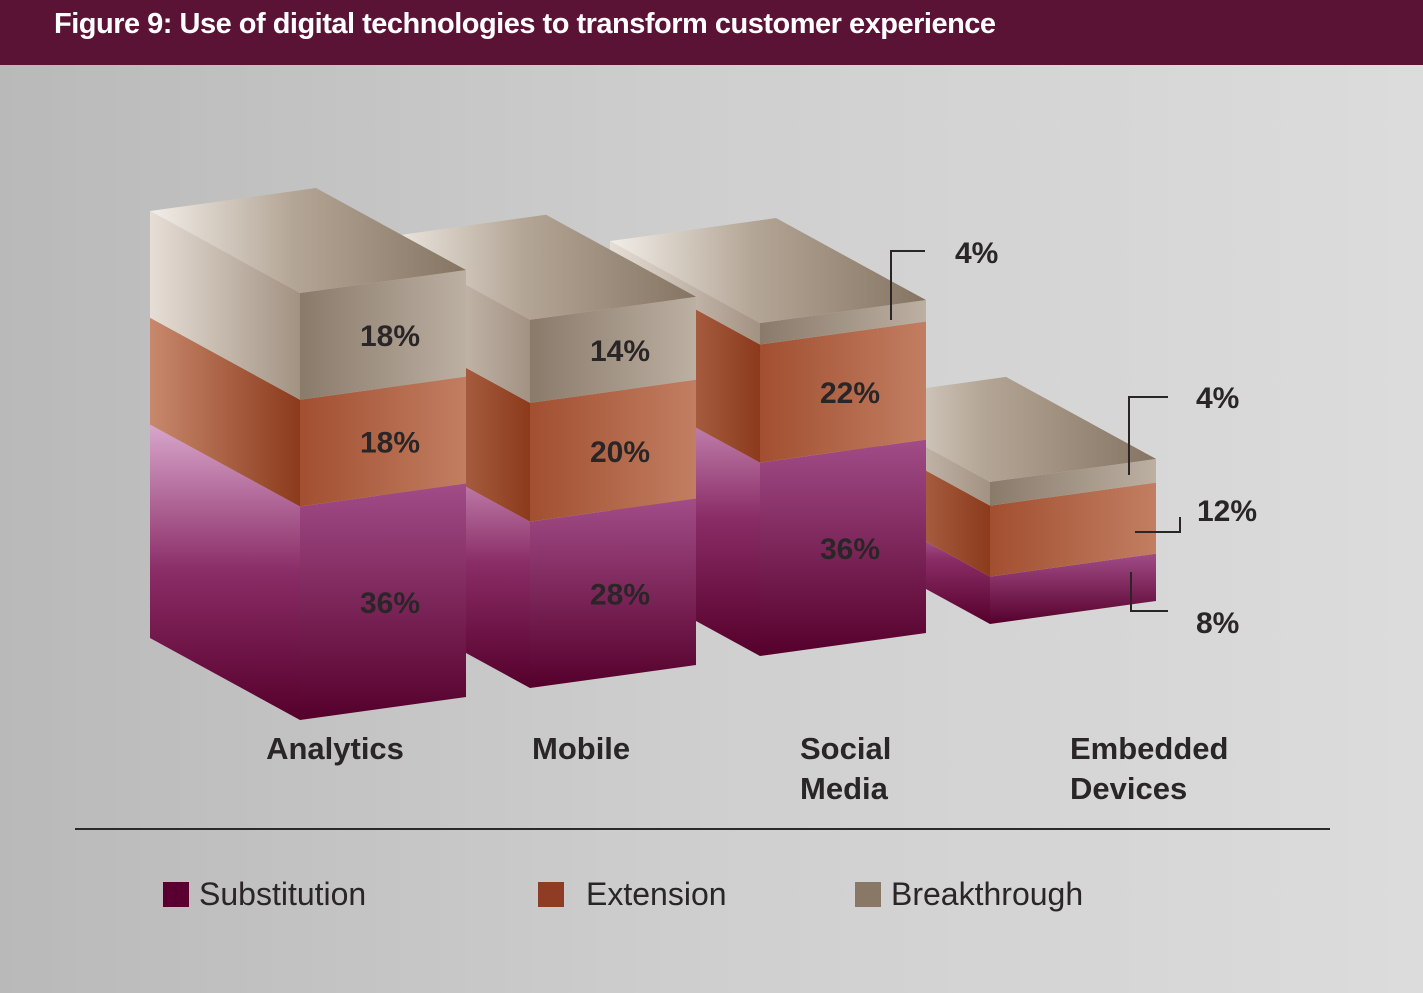 The width and height of the screenshot is (1423, 993). What do you see at coordinates (844, 788) in the screenshot?
I see `category-label: Media` at bounding box center [844, 788].